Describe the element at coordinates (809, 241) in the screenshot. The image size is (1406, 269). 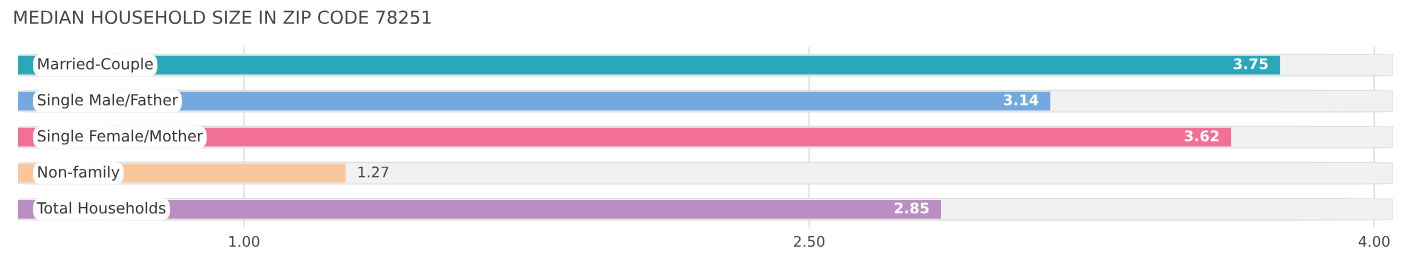
I see `x-tick-label: 2.50` at that location.